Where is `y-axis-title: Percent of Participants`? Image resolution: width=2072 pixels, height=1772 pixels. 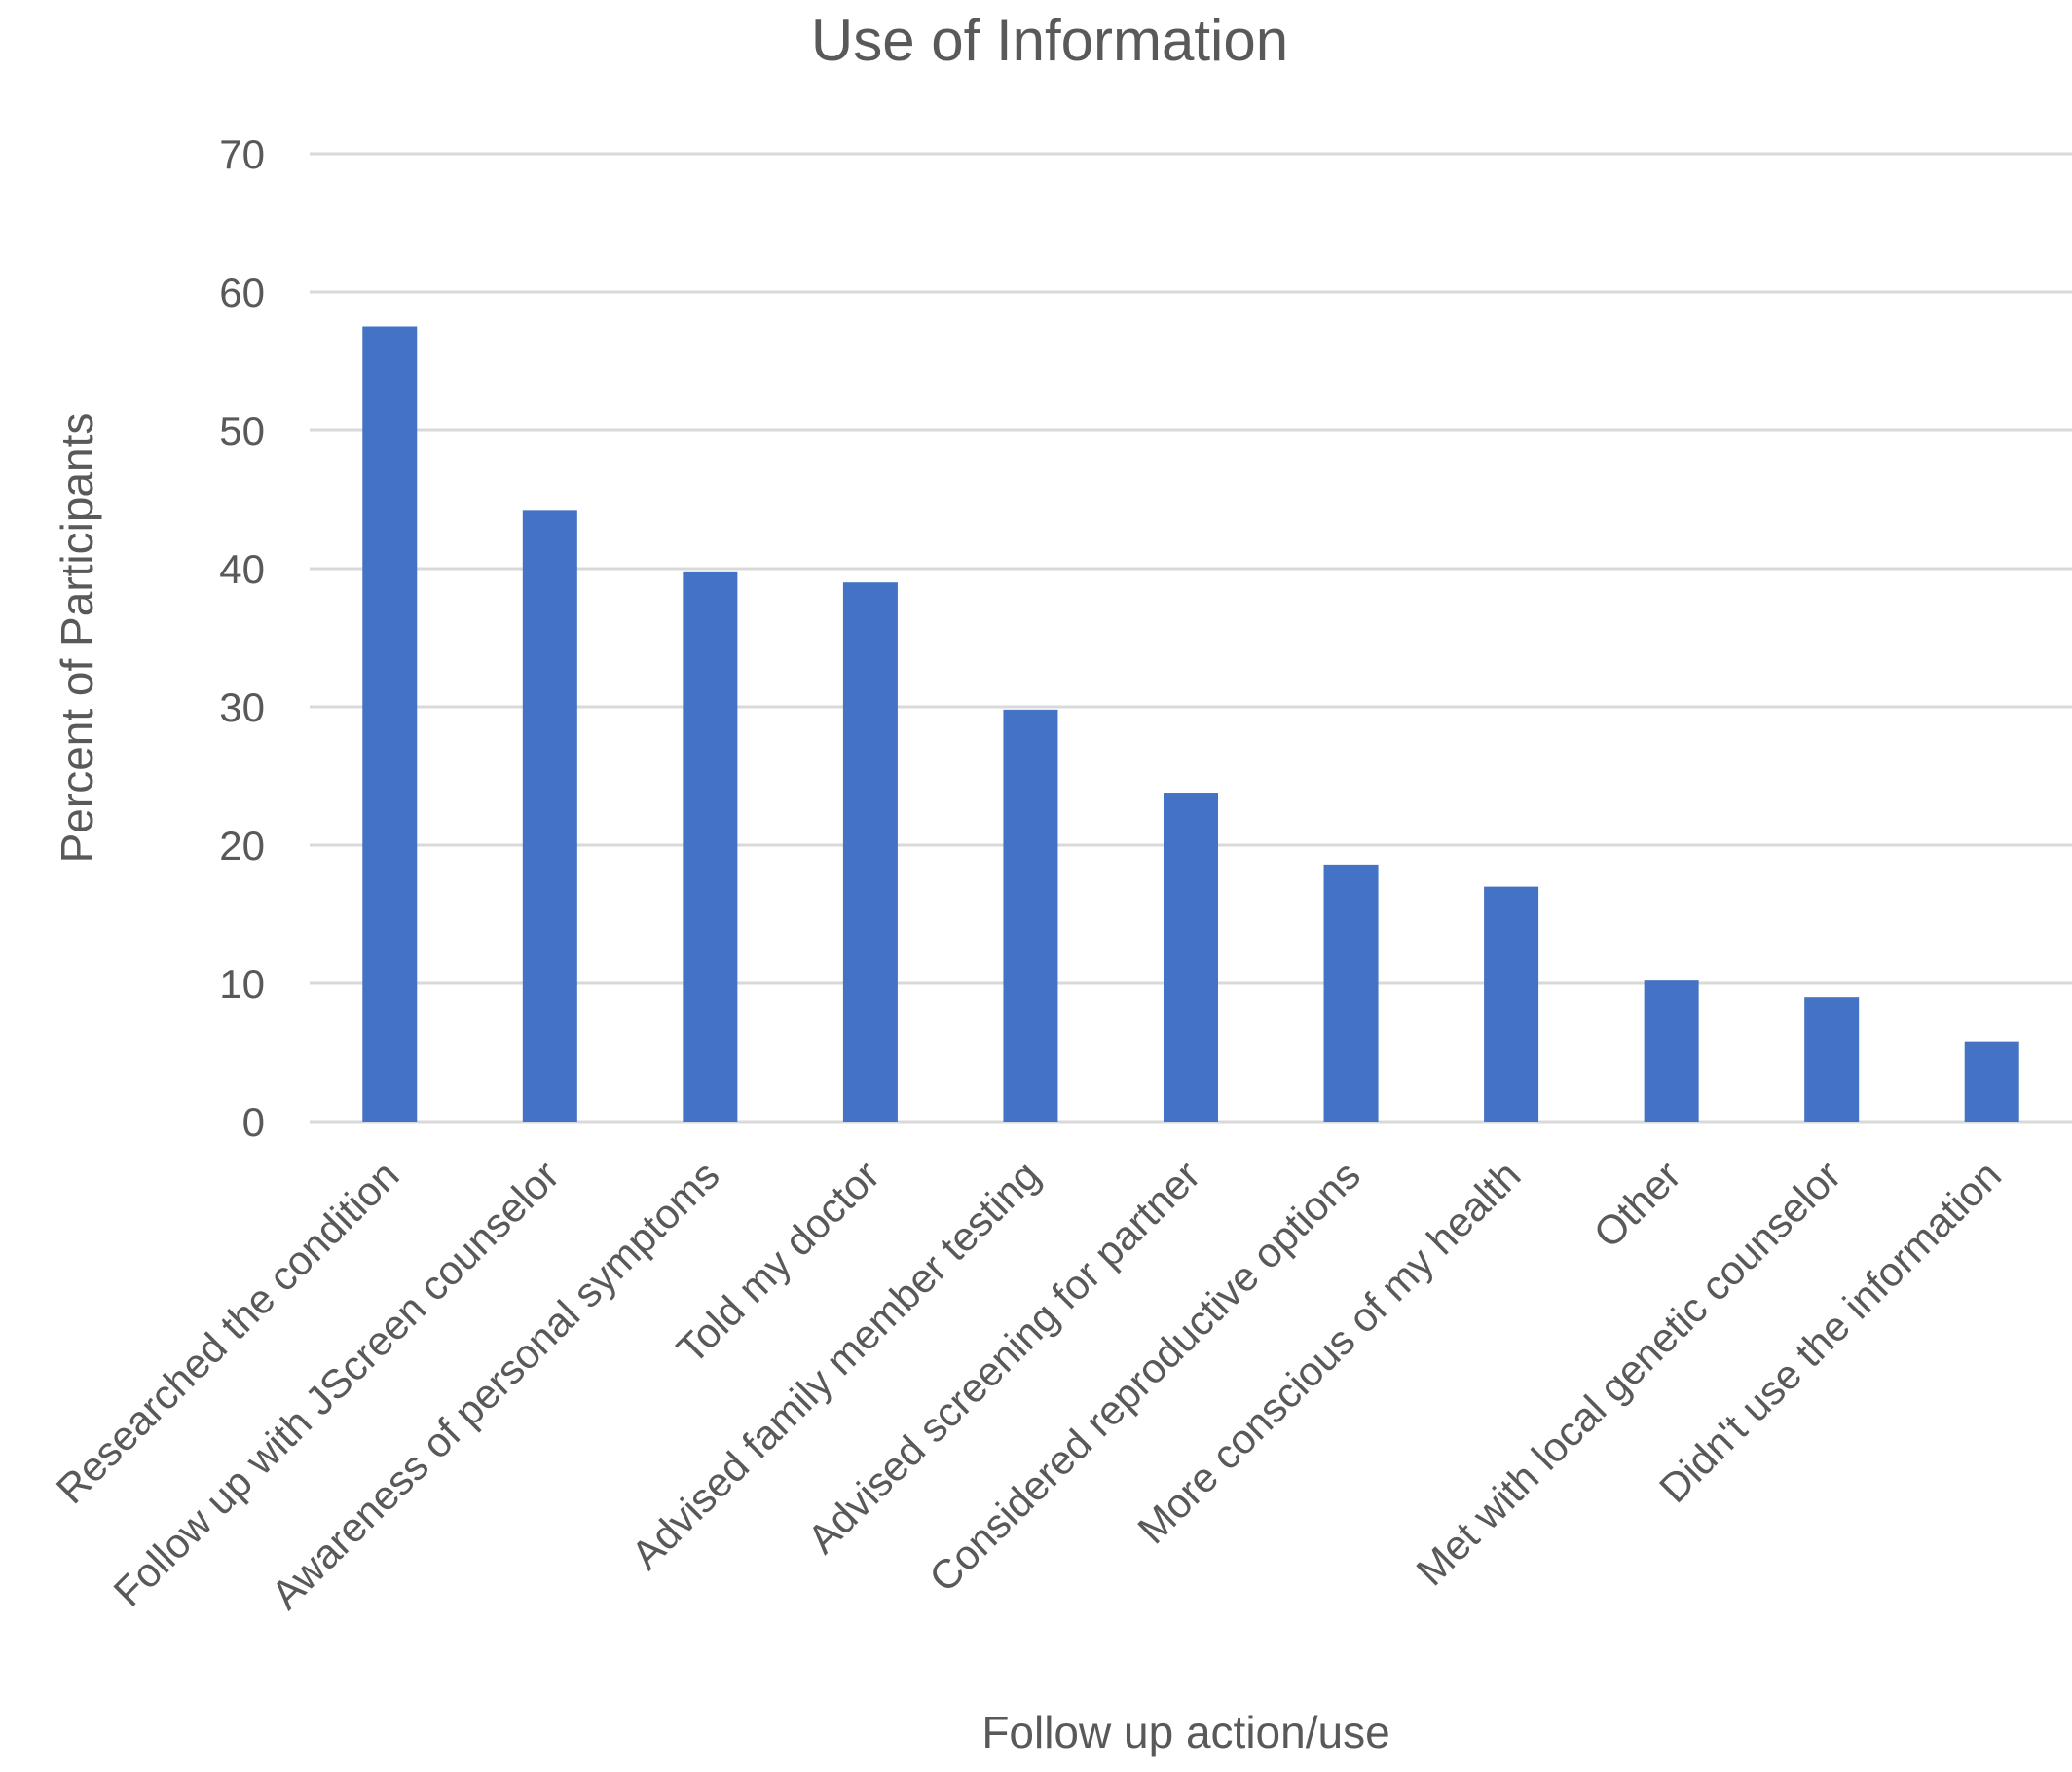
y-axis-title: Percent of Participants is located at coordinates (77, 638).